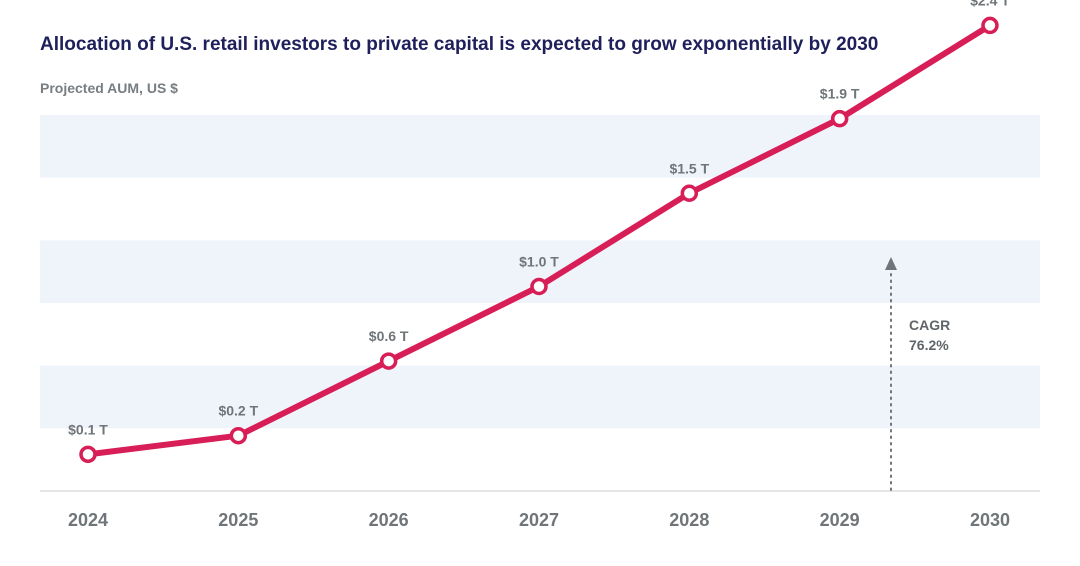  I want to click on x-tick-label: 2029, so click(840, 520).